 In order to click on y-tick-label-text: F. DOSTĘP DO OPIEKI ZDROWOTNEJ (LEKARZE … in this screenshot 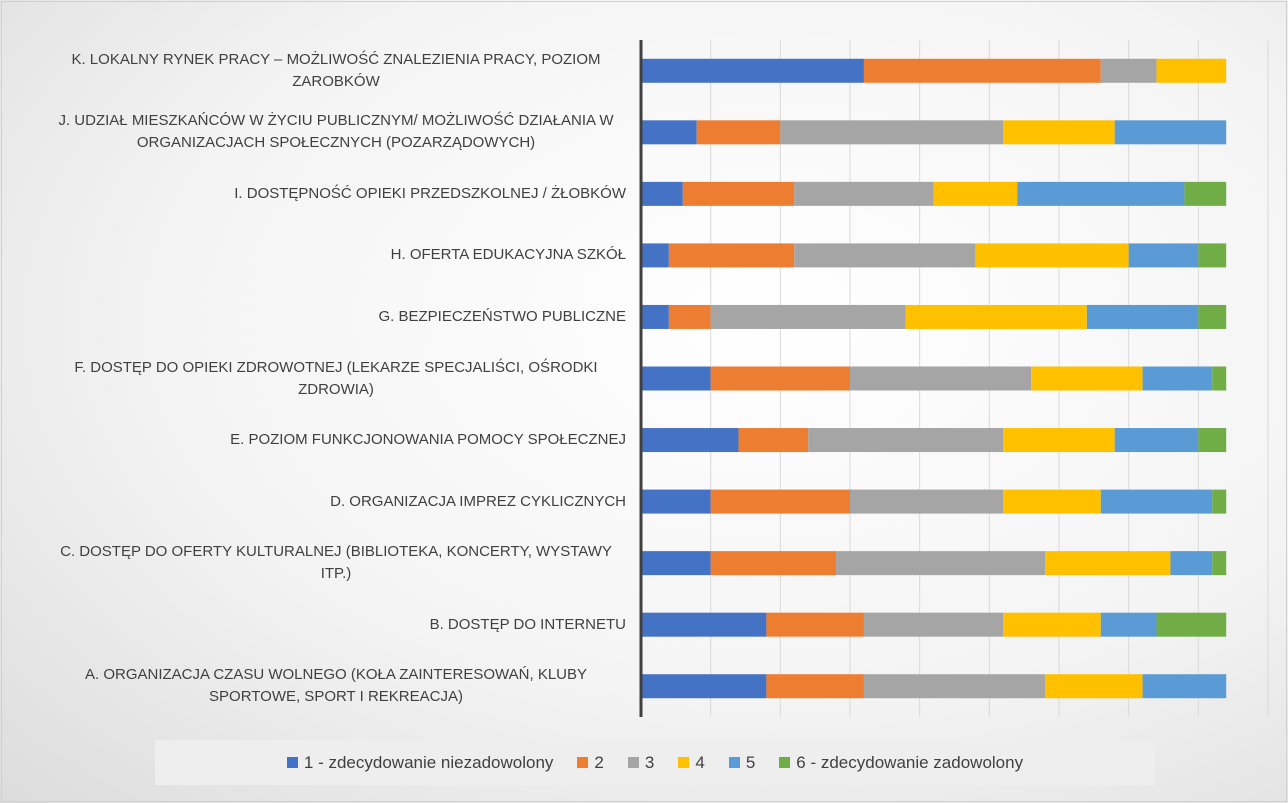, I will do `click(336, 378)`.